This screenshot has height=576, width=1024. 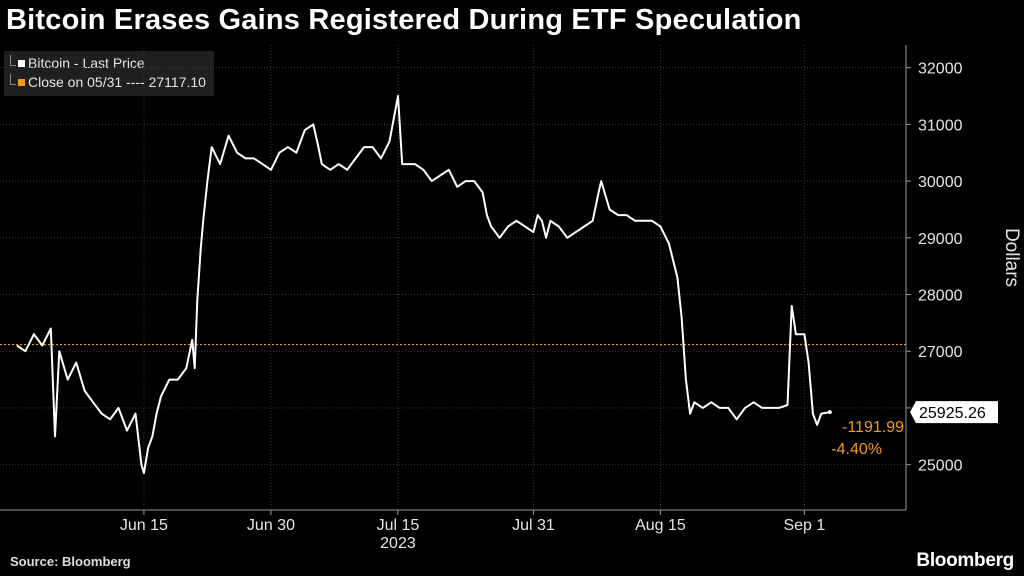 What do you see at coordinates (829, 412) in the screenshot?
I see `price-last-point` at bounding box center [829, 412].